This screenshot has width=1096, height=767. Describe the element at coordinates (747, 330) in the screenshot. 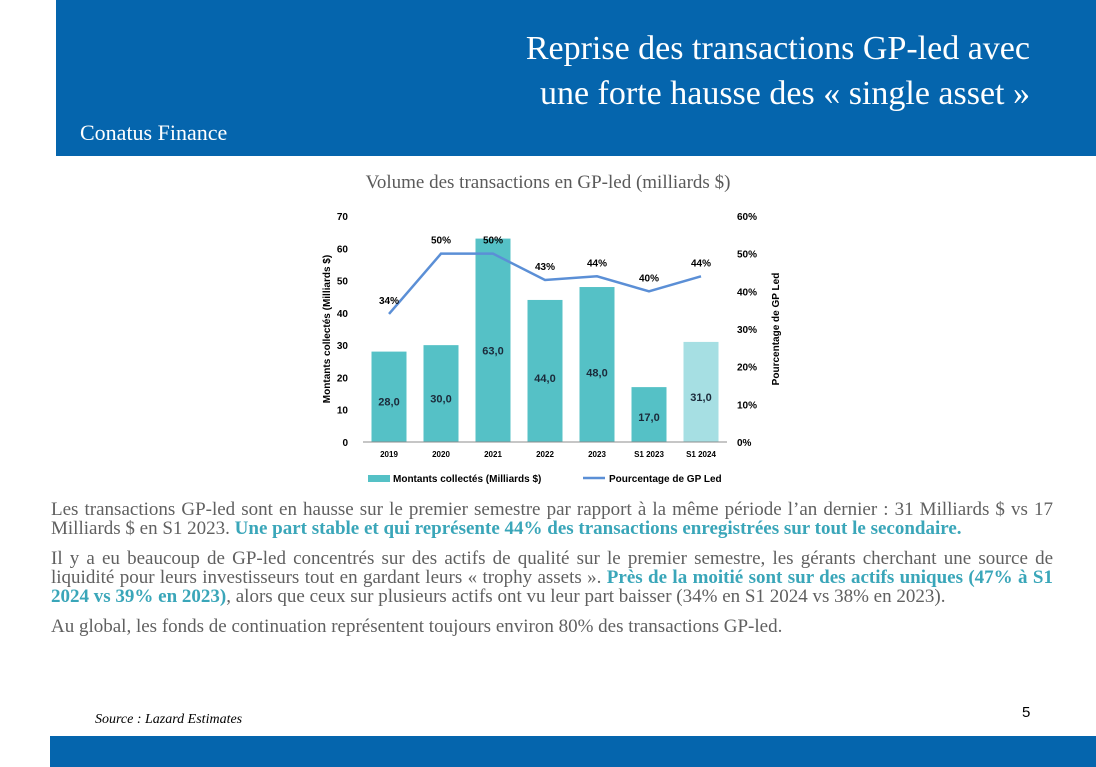

I see `y-right-tick-label: 30%` at that location.